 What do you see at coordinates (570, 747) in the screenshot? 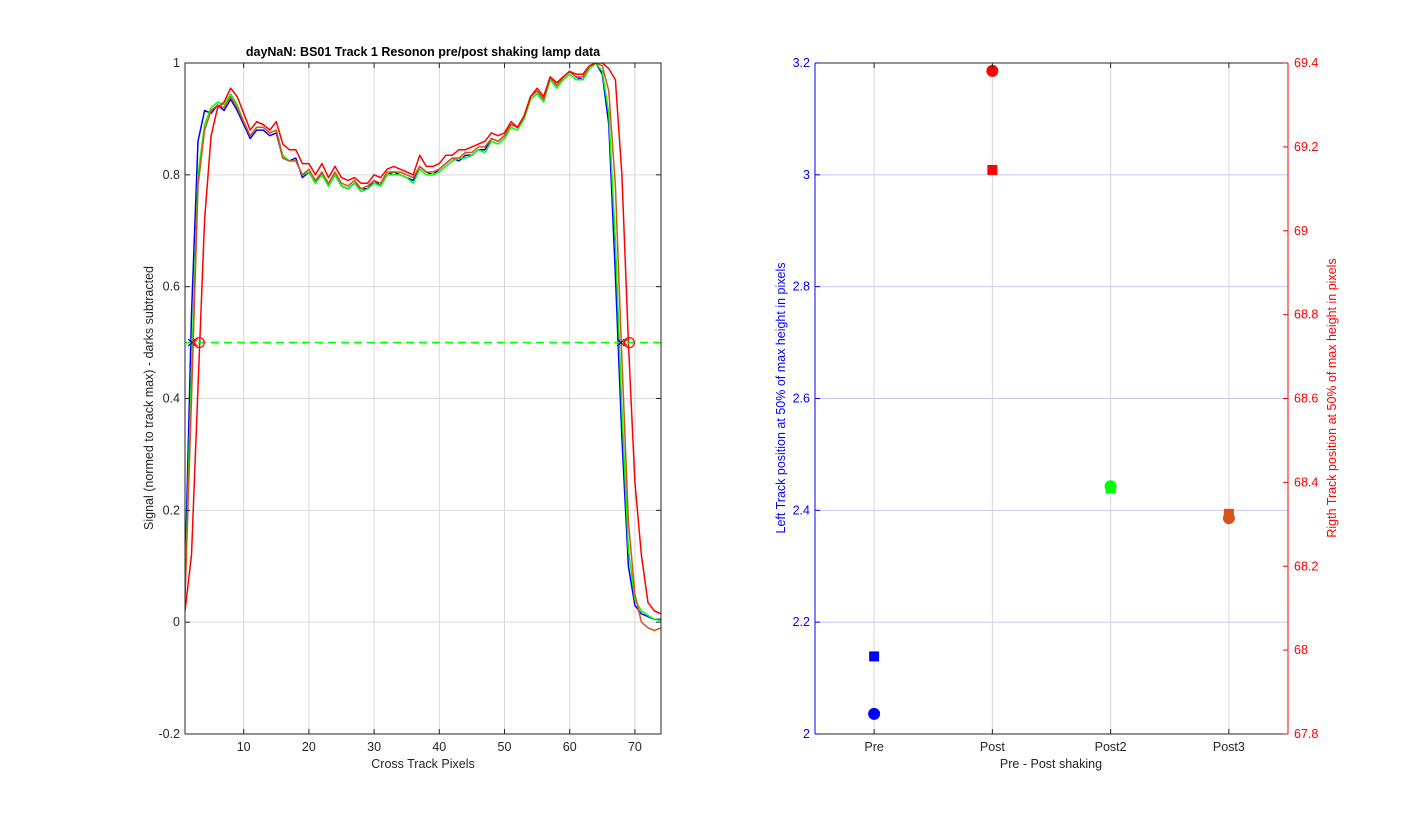
I see `left-x-tick-label: 60` at bounding box center [570, 747].